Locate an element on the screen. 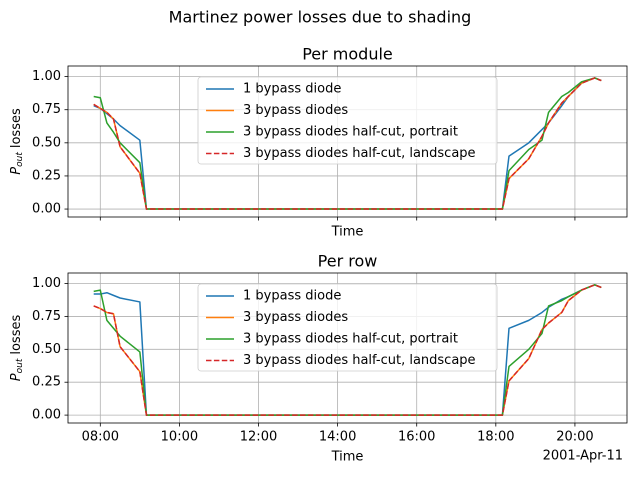  x-tick-label: 10:00 is located at coordinates (179, 437).